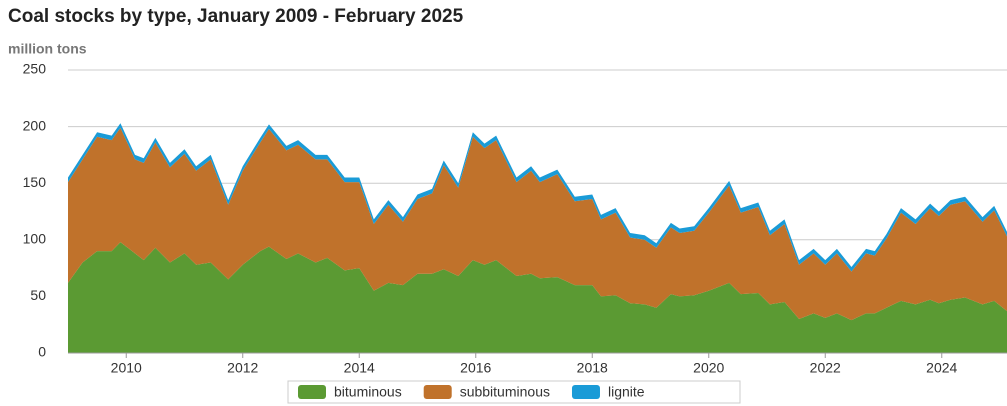 This screenshot has width=1007, height=406. I want to click on y-tick-label: 200, so click(35, 125).